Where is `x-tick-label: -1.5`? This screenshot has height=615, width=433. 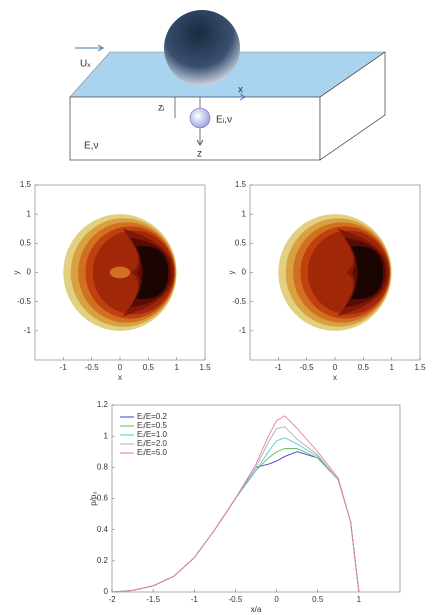
x-tick-label: -1.5 is located at coordinates (153, 599).